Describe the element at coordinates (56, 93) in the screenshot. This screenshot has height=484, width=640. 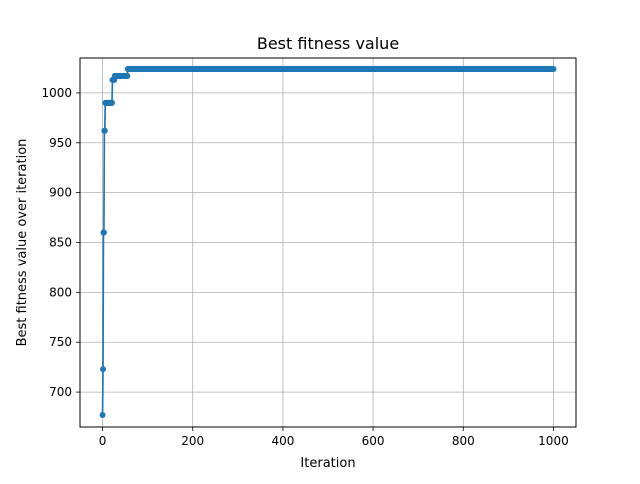
I see `y-tick-label: 1000` at that location.